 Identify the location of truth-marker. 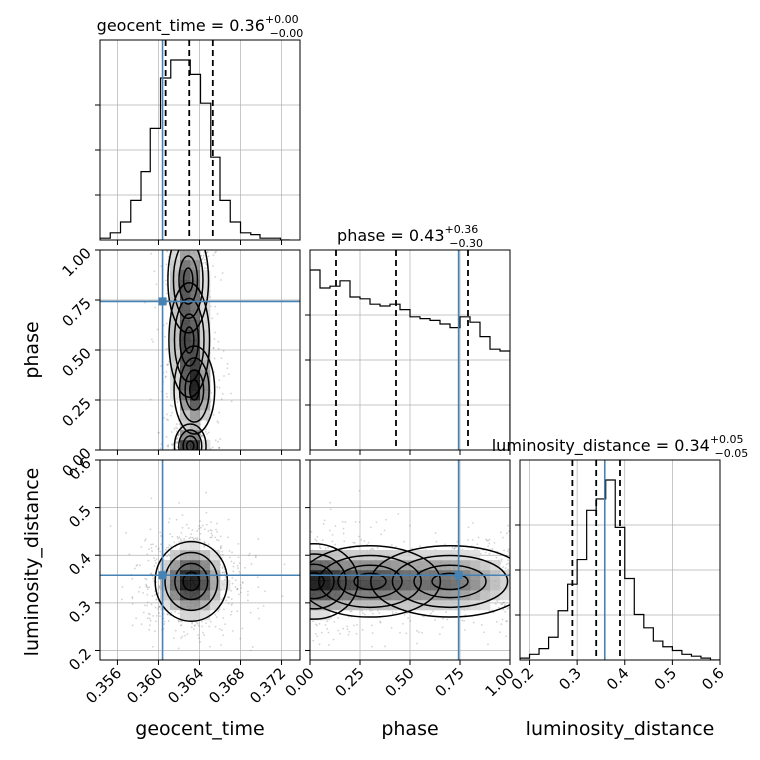
(458, 575).